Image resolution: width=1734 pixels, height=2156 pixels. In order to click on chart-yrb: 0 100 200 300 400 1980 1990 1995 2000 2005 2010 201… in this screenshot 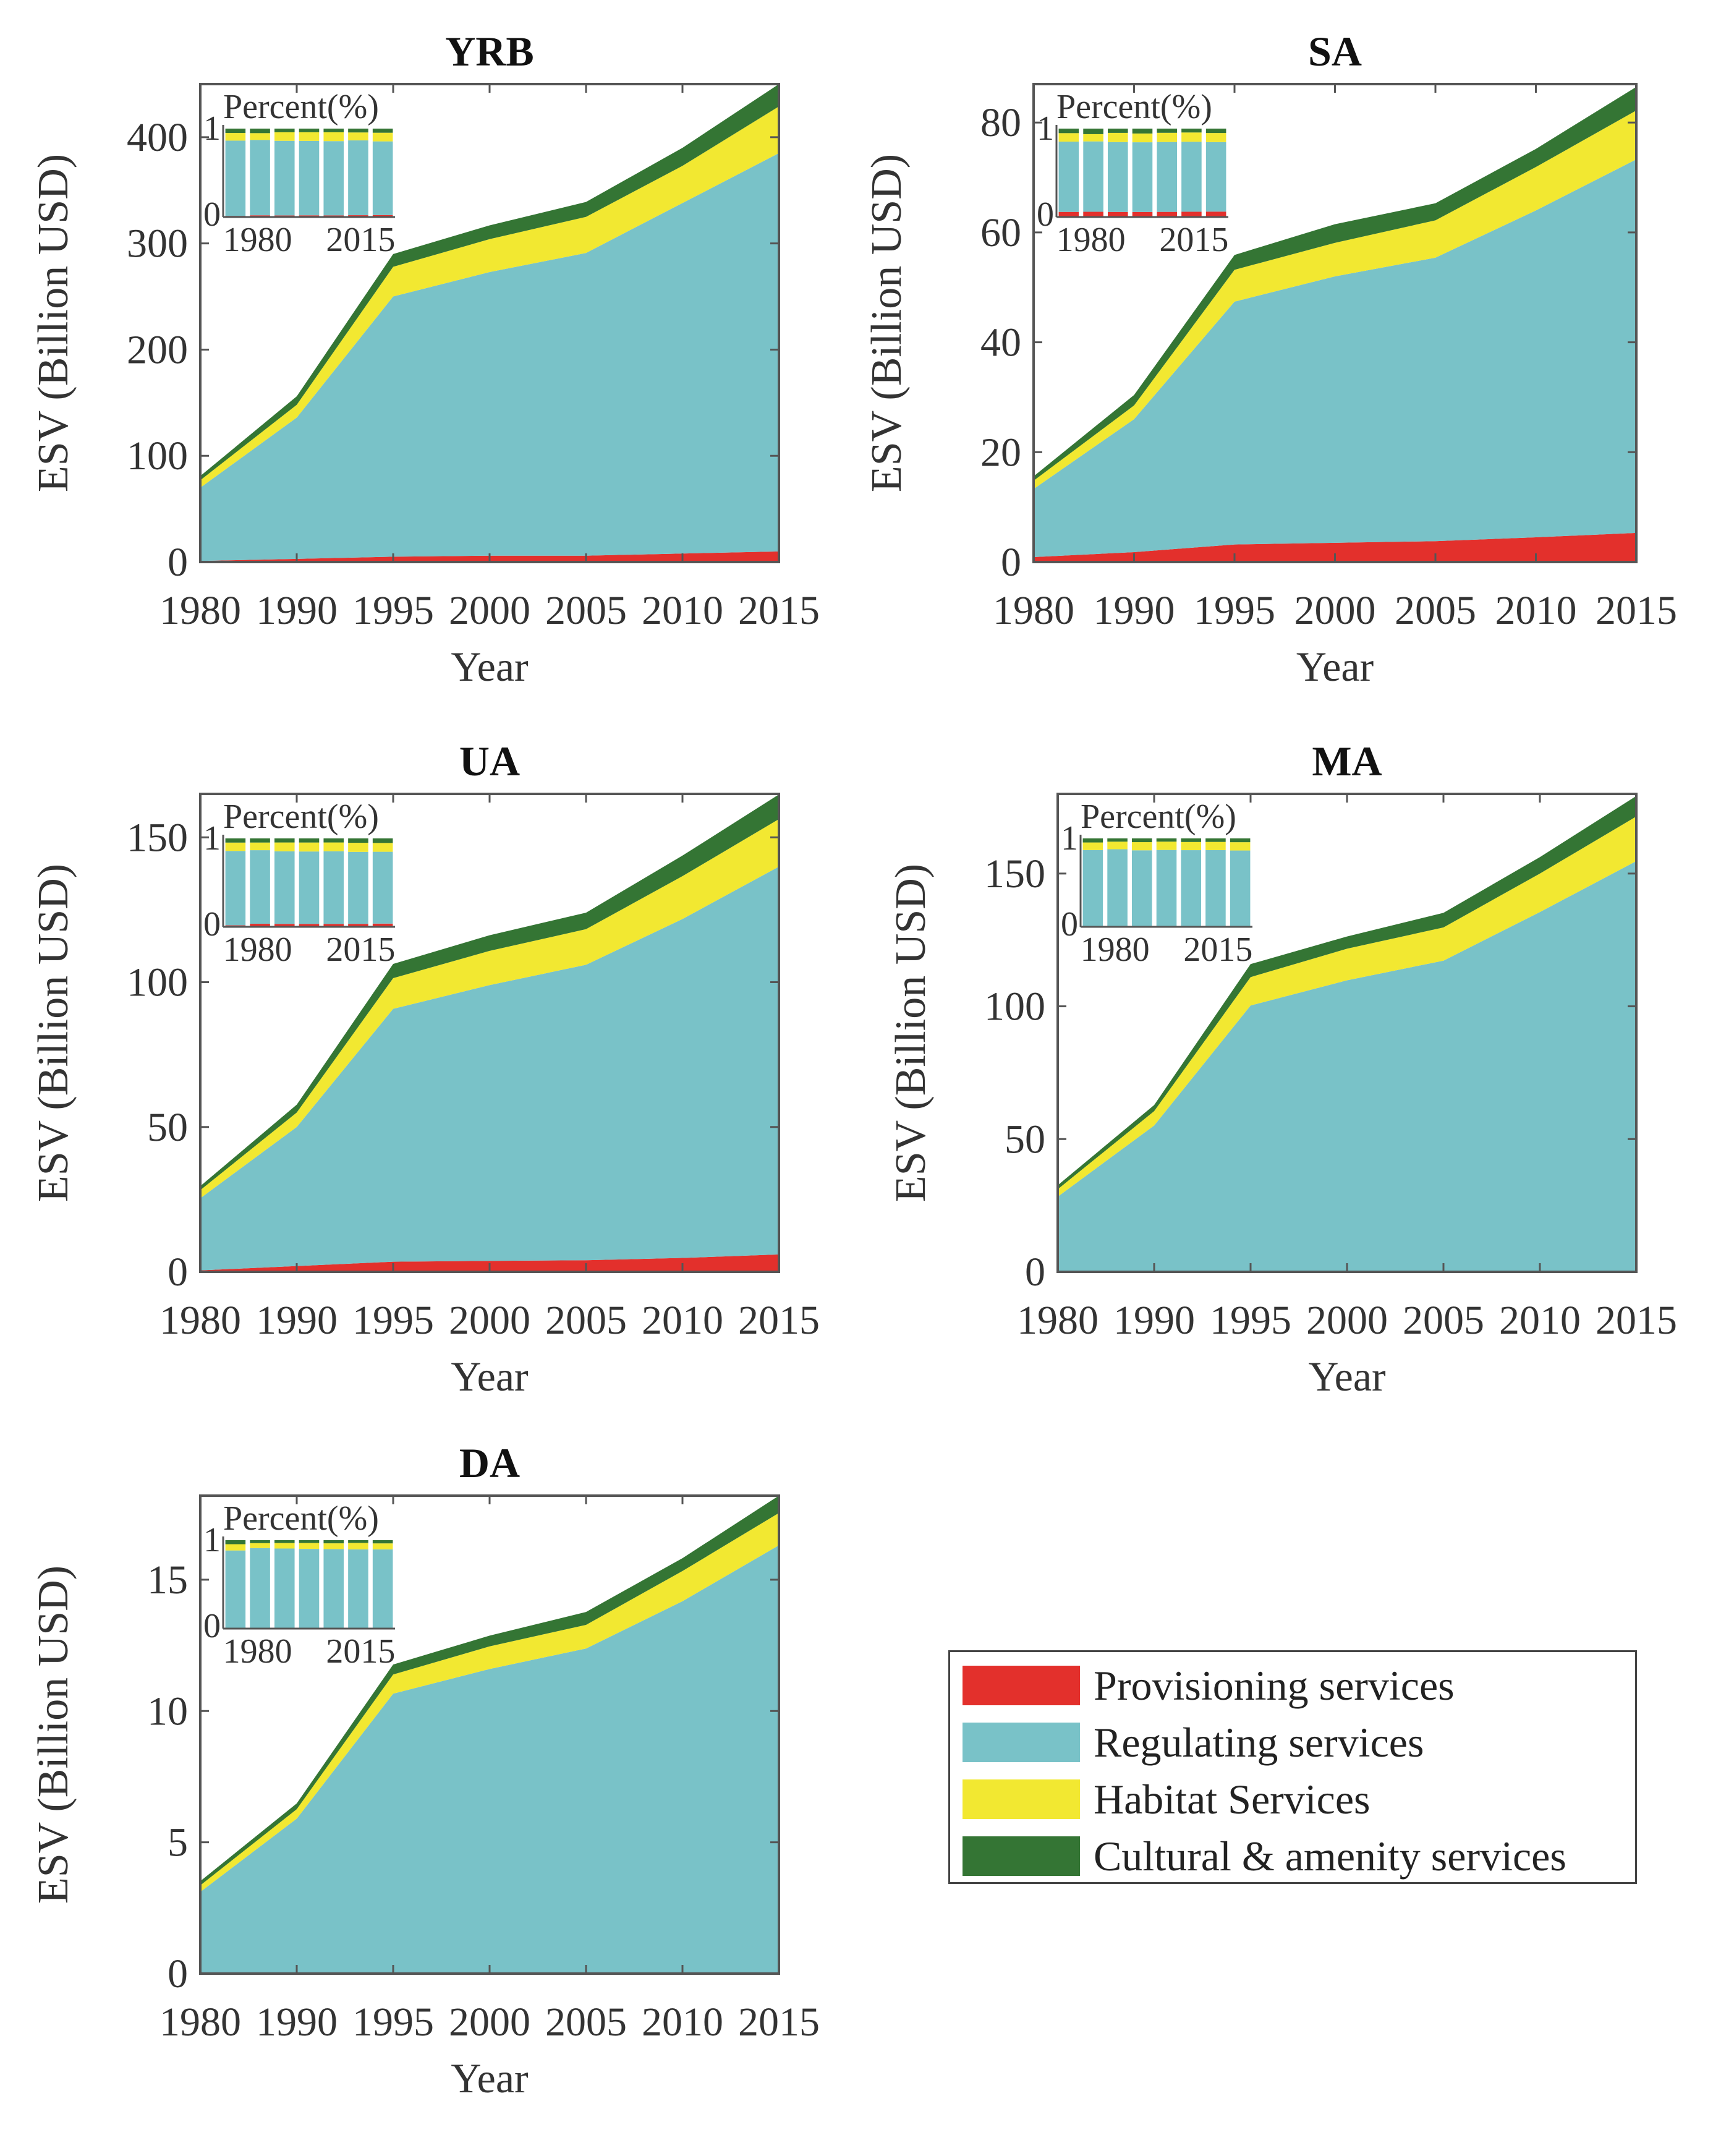, I will do `click(425, 359)`.